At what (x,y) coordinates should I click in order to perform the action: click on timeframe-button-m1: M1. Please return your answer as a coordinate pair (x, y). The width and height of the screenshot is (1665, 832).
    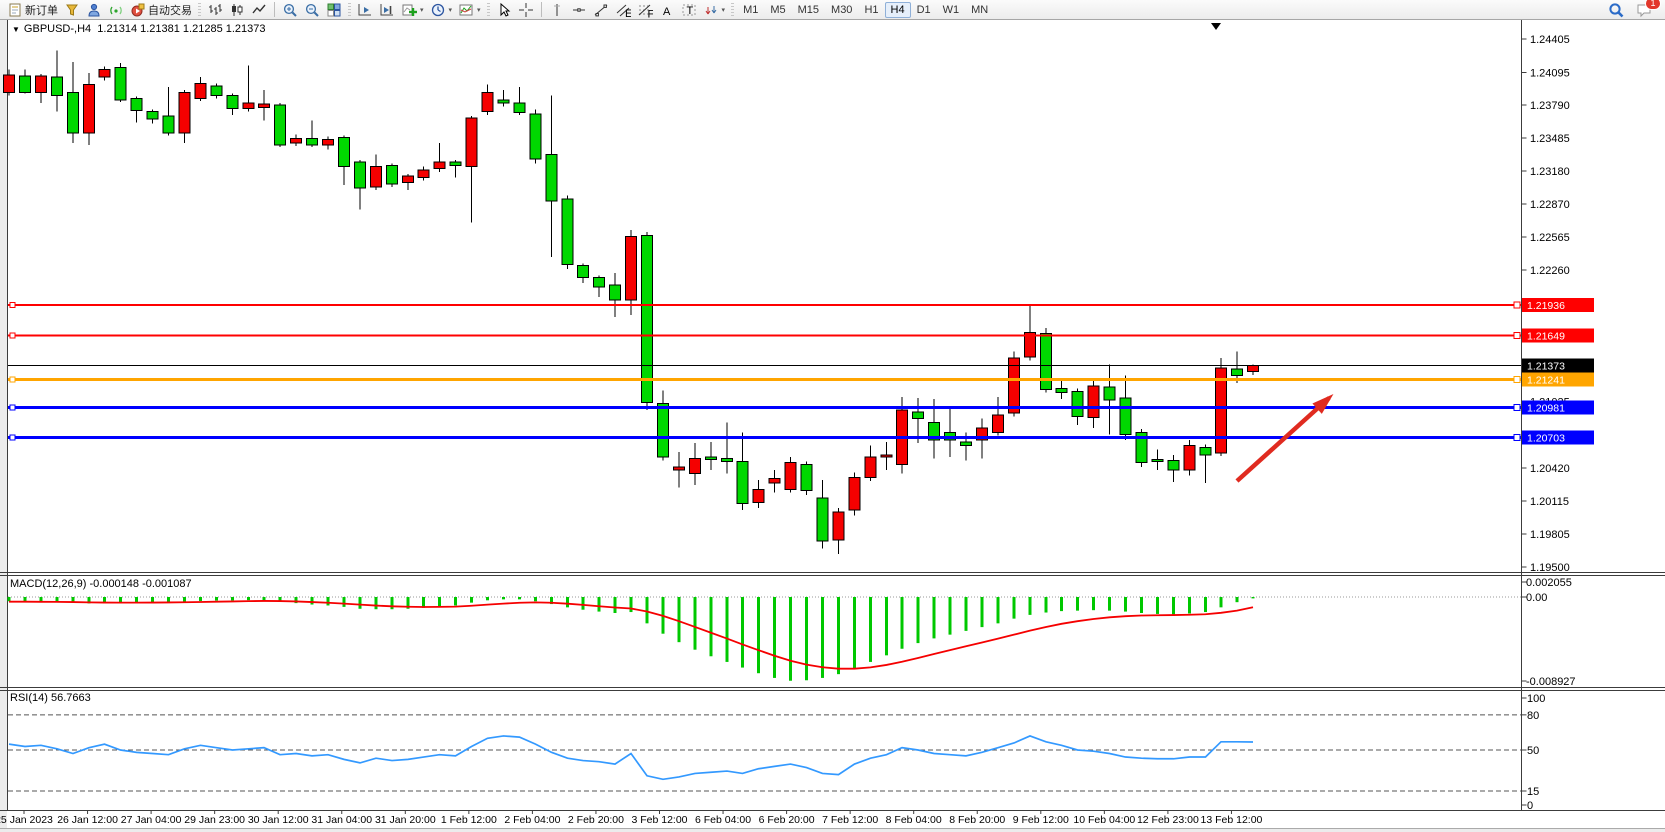
    Looking at the image, I should click on (751, 9).